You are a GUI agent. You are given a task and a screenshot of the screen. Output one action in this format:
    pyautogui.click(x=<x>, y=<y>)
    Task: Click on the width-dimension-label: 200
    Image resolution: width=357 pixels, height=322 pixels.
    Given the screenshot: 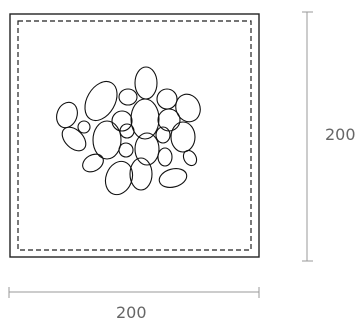 What is the action you would take?
    pyautogui.click(x=131, y=312)
    